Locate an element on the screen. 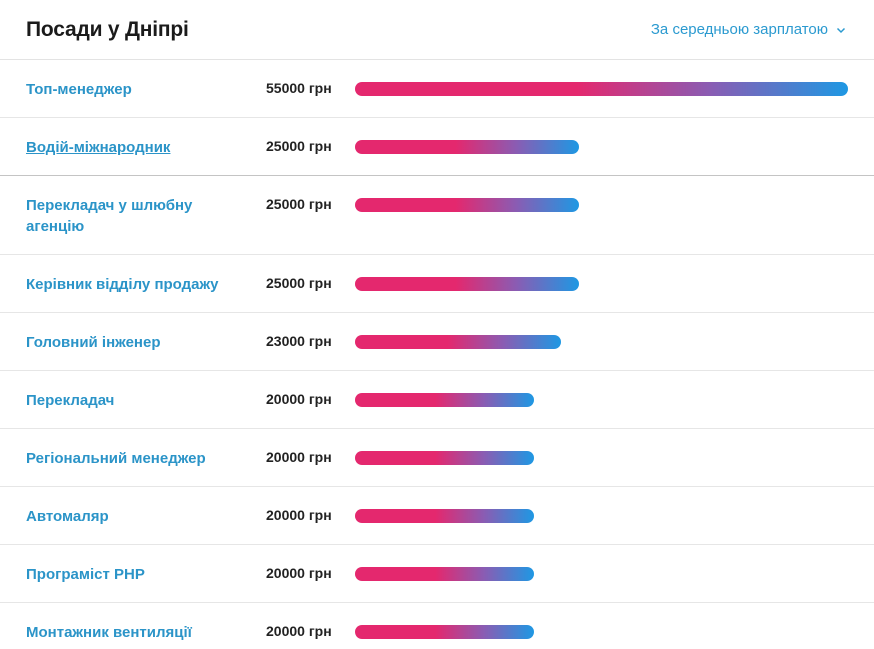  job-row: Перекладач у шлюбну агенцію 25000 грн is located at coordinates (437, 215).